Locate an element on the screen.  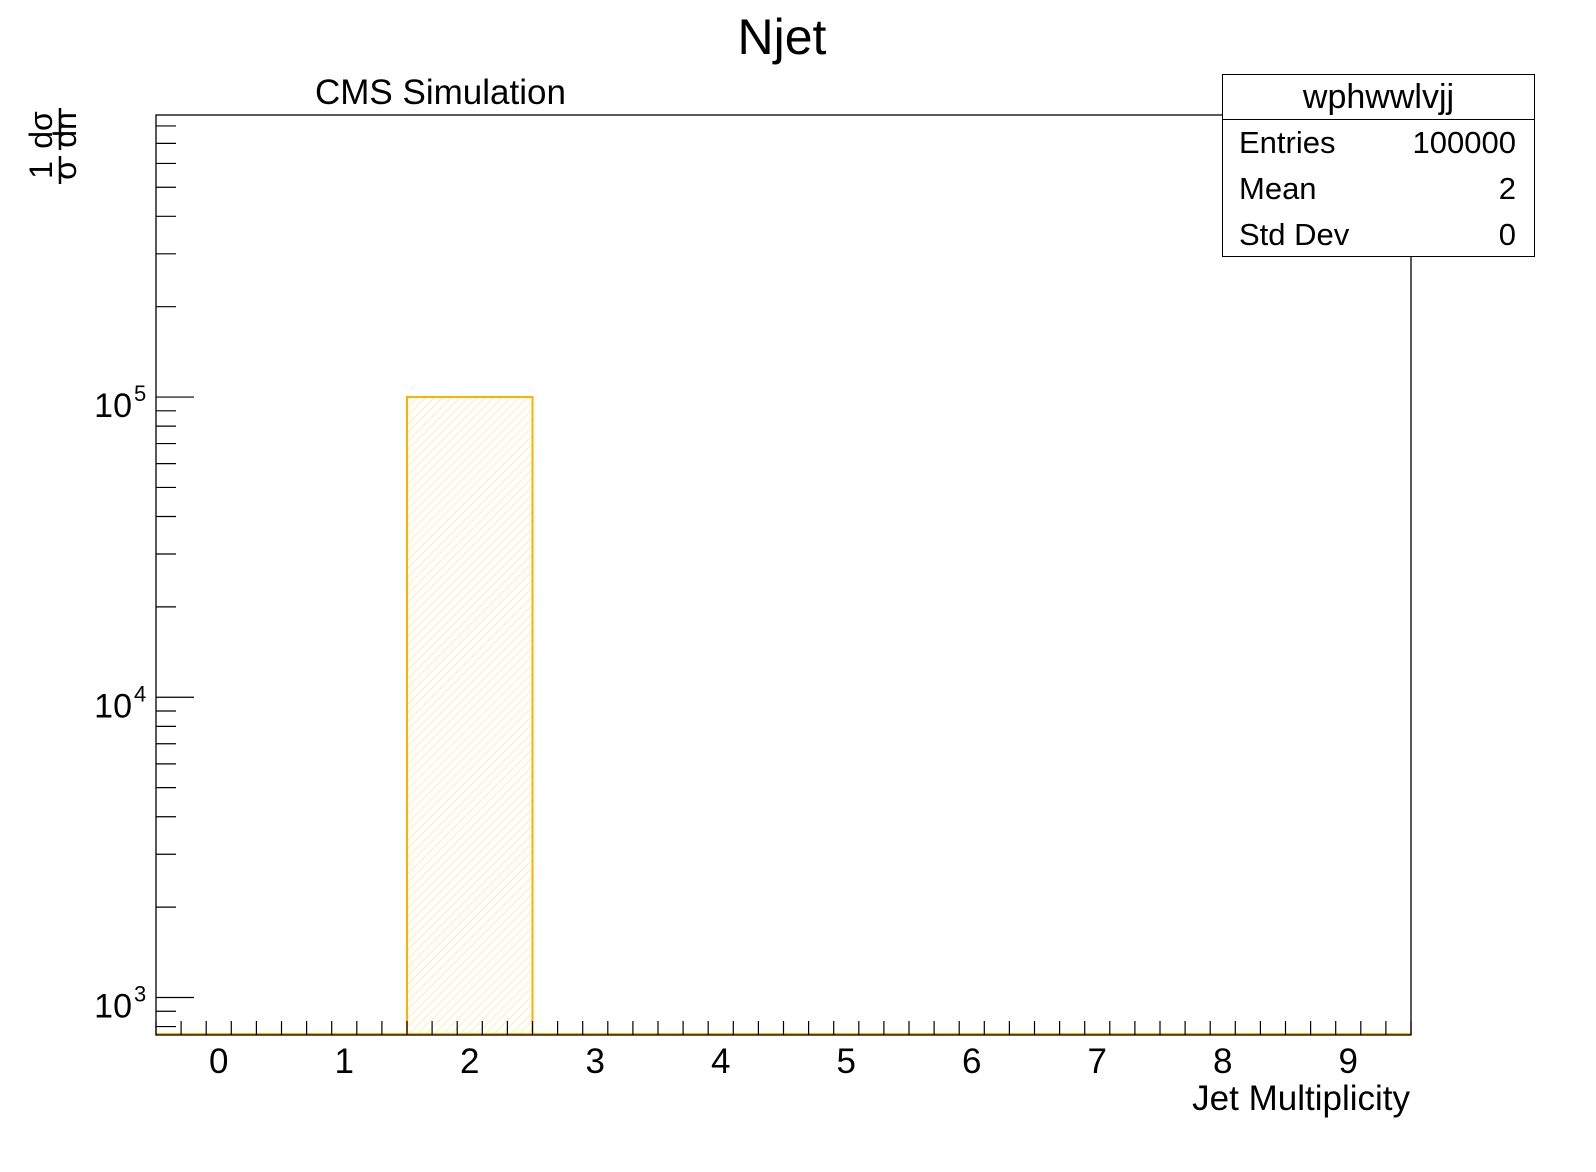
stats-value: 2 is located at coordinates (1507, 188).